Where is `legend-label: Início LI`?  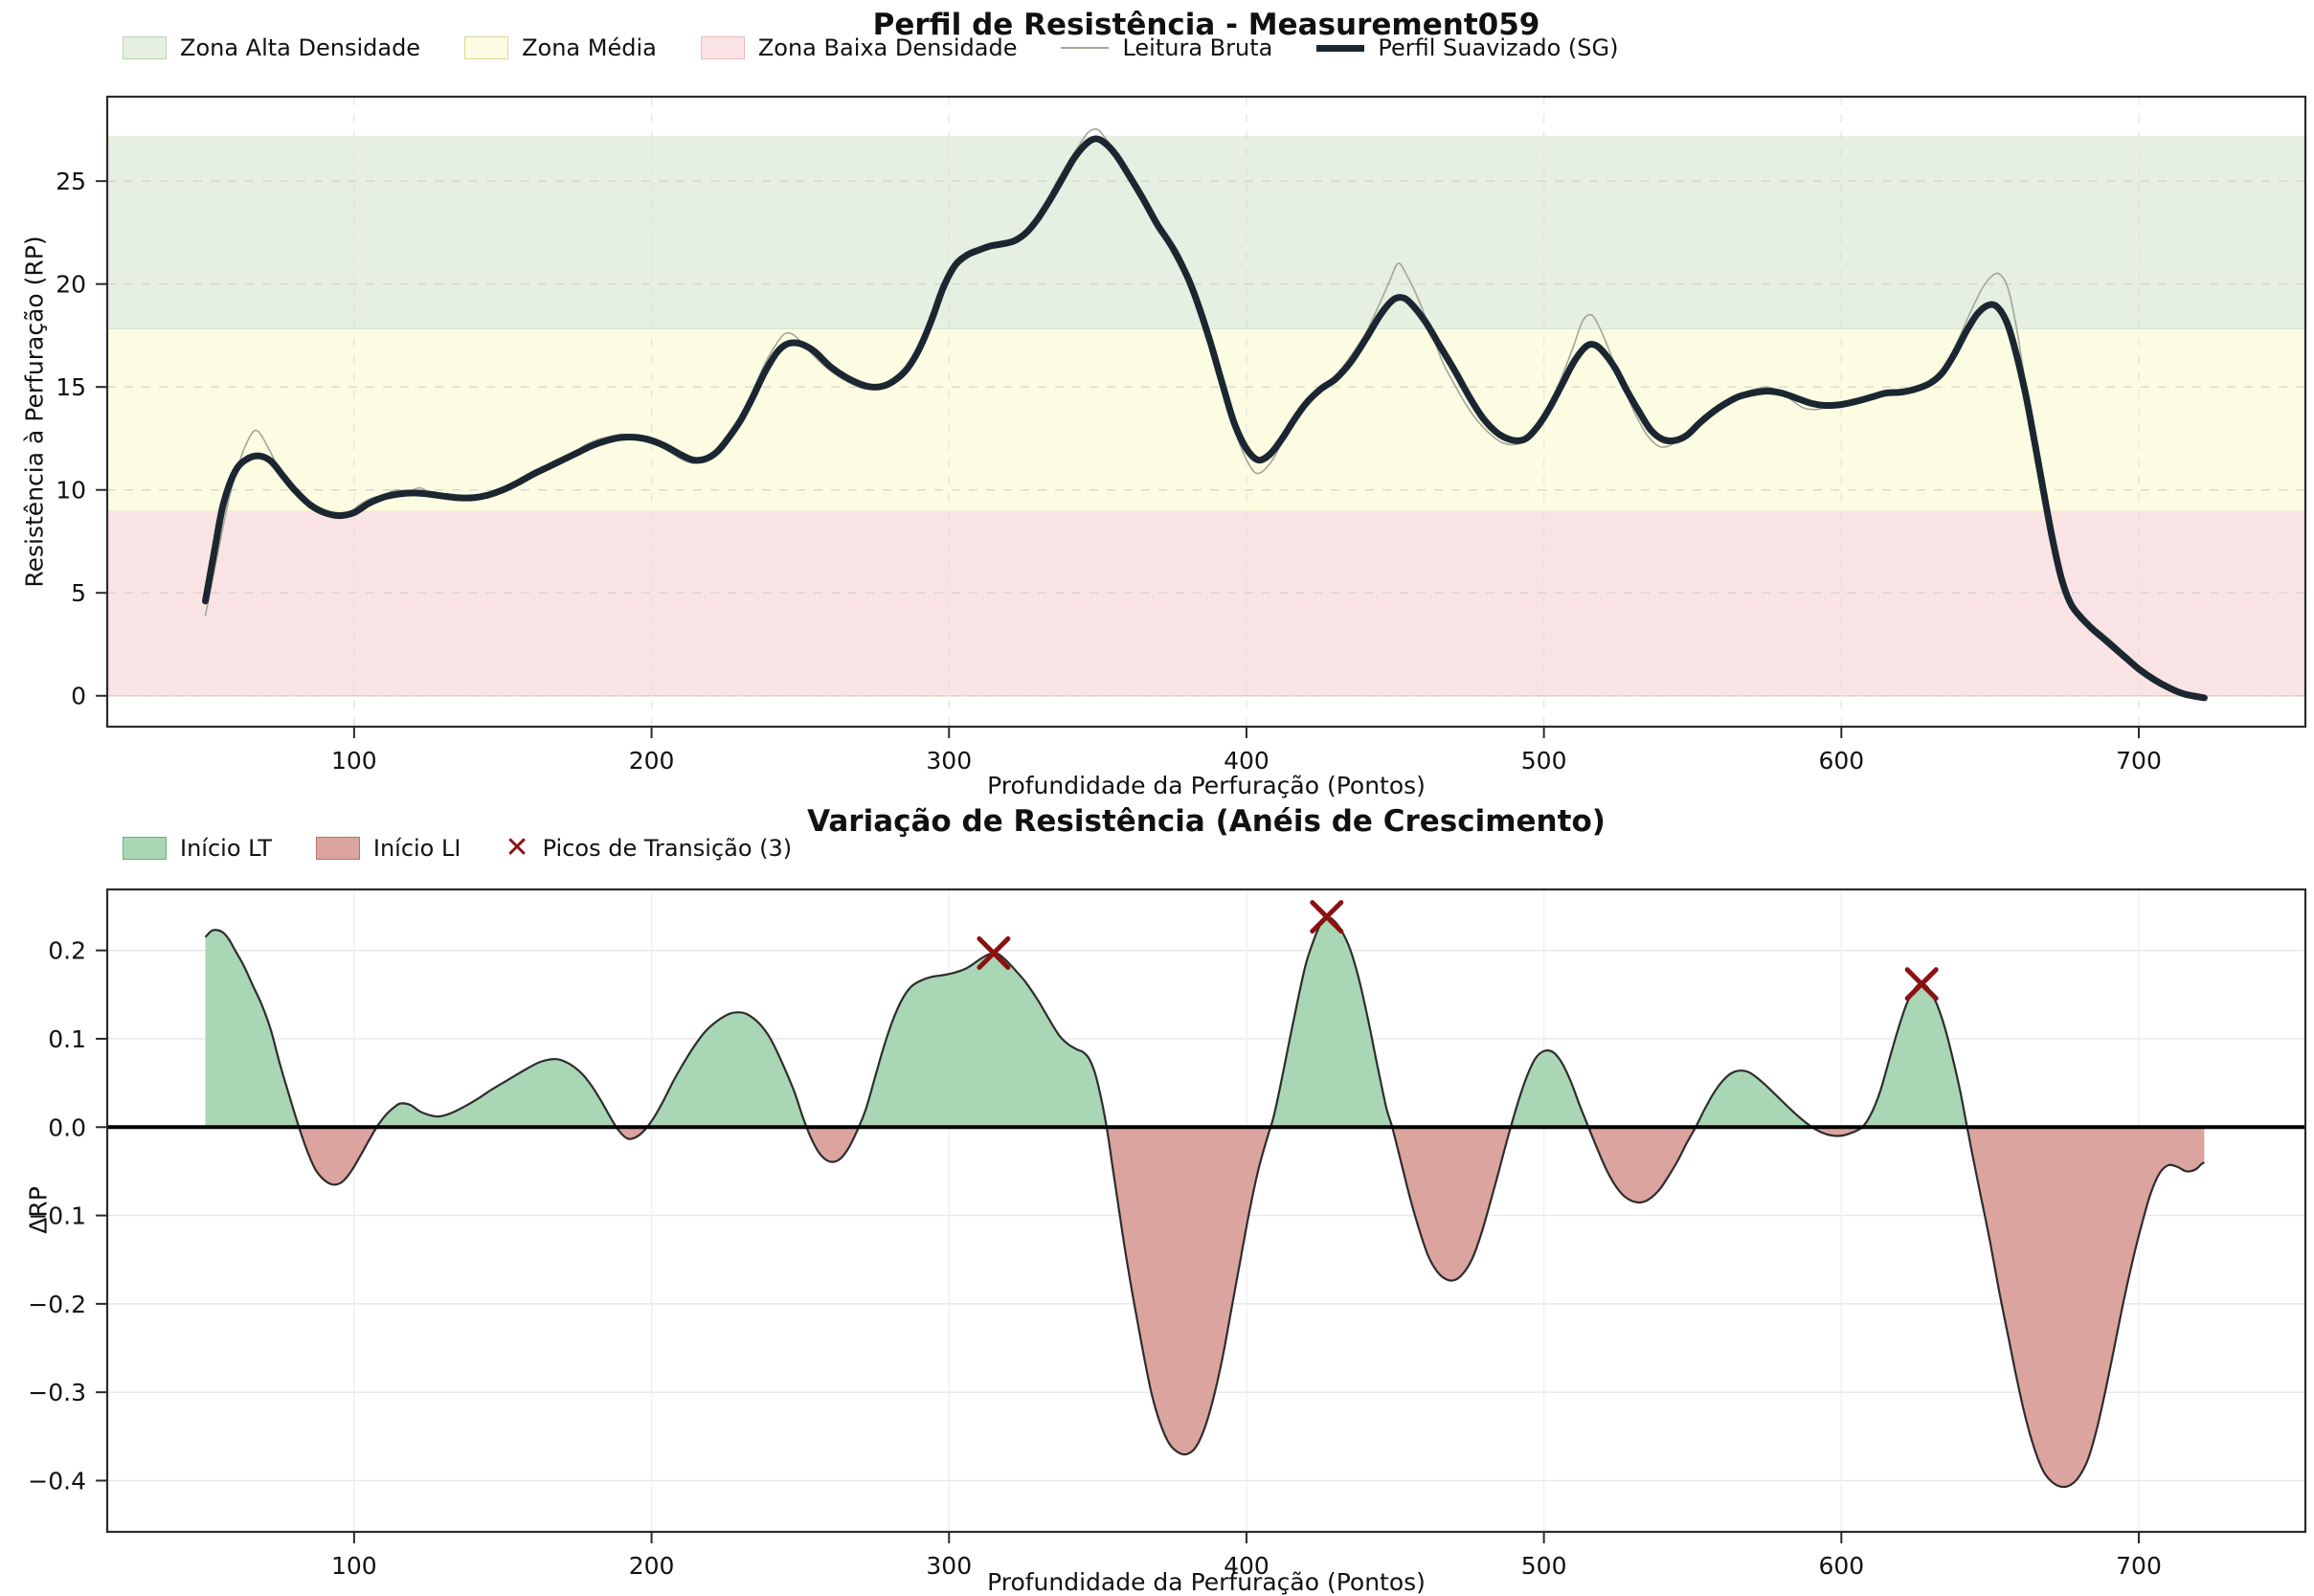
legend-label: Início LI is located at coordinates (416, 848).